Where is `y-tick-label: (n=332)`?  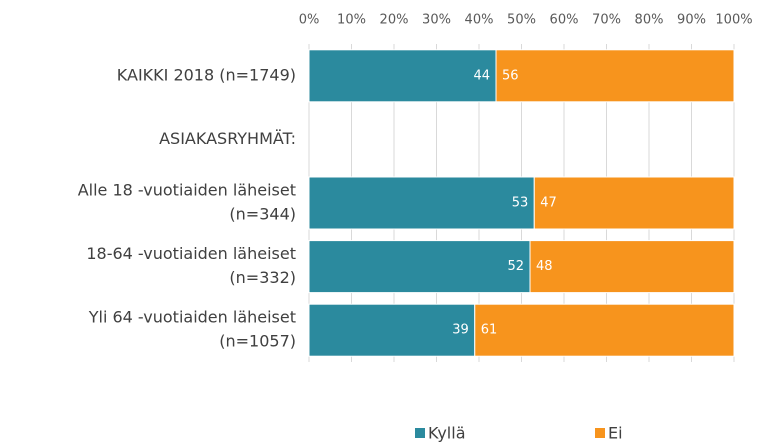 y-tick-label: (n=332) is located at coordinates (262, 277).